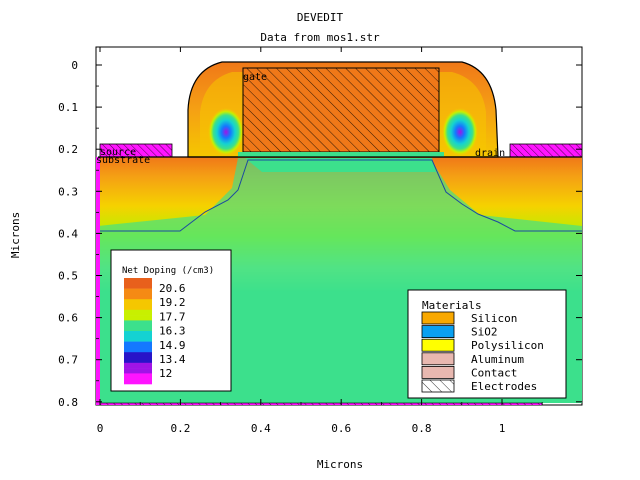 The height and width of the screenshot is (480, 640). I want to click on y-tick-label: 0, so click(74, 65).